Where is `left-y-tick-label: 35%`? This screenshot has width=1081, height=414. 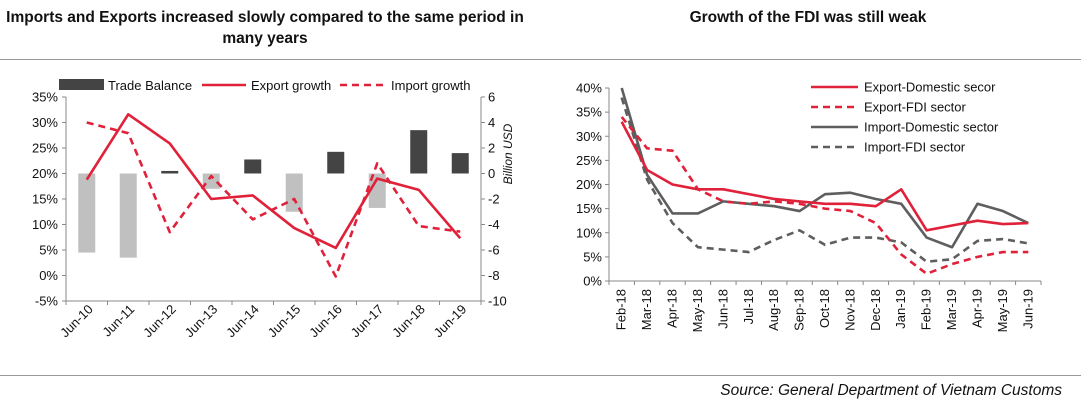 left-y-tick-label: 35% is located at coordinates (45, 97).